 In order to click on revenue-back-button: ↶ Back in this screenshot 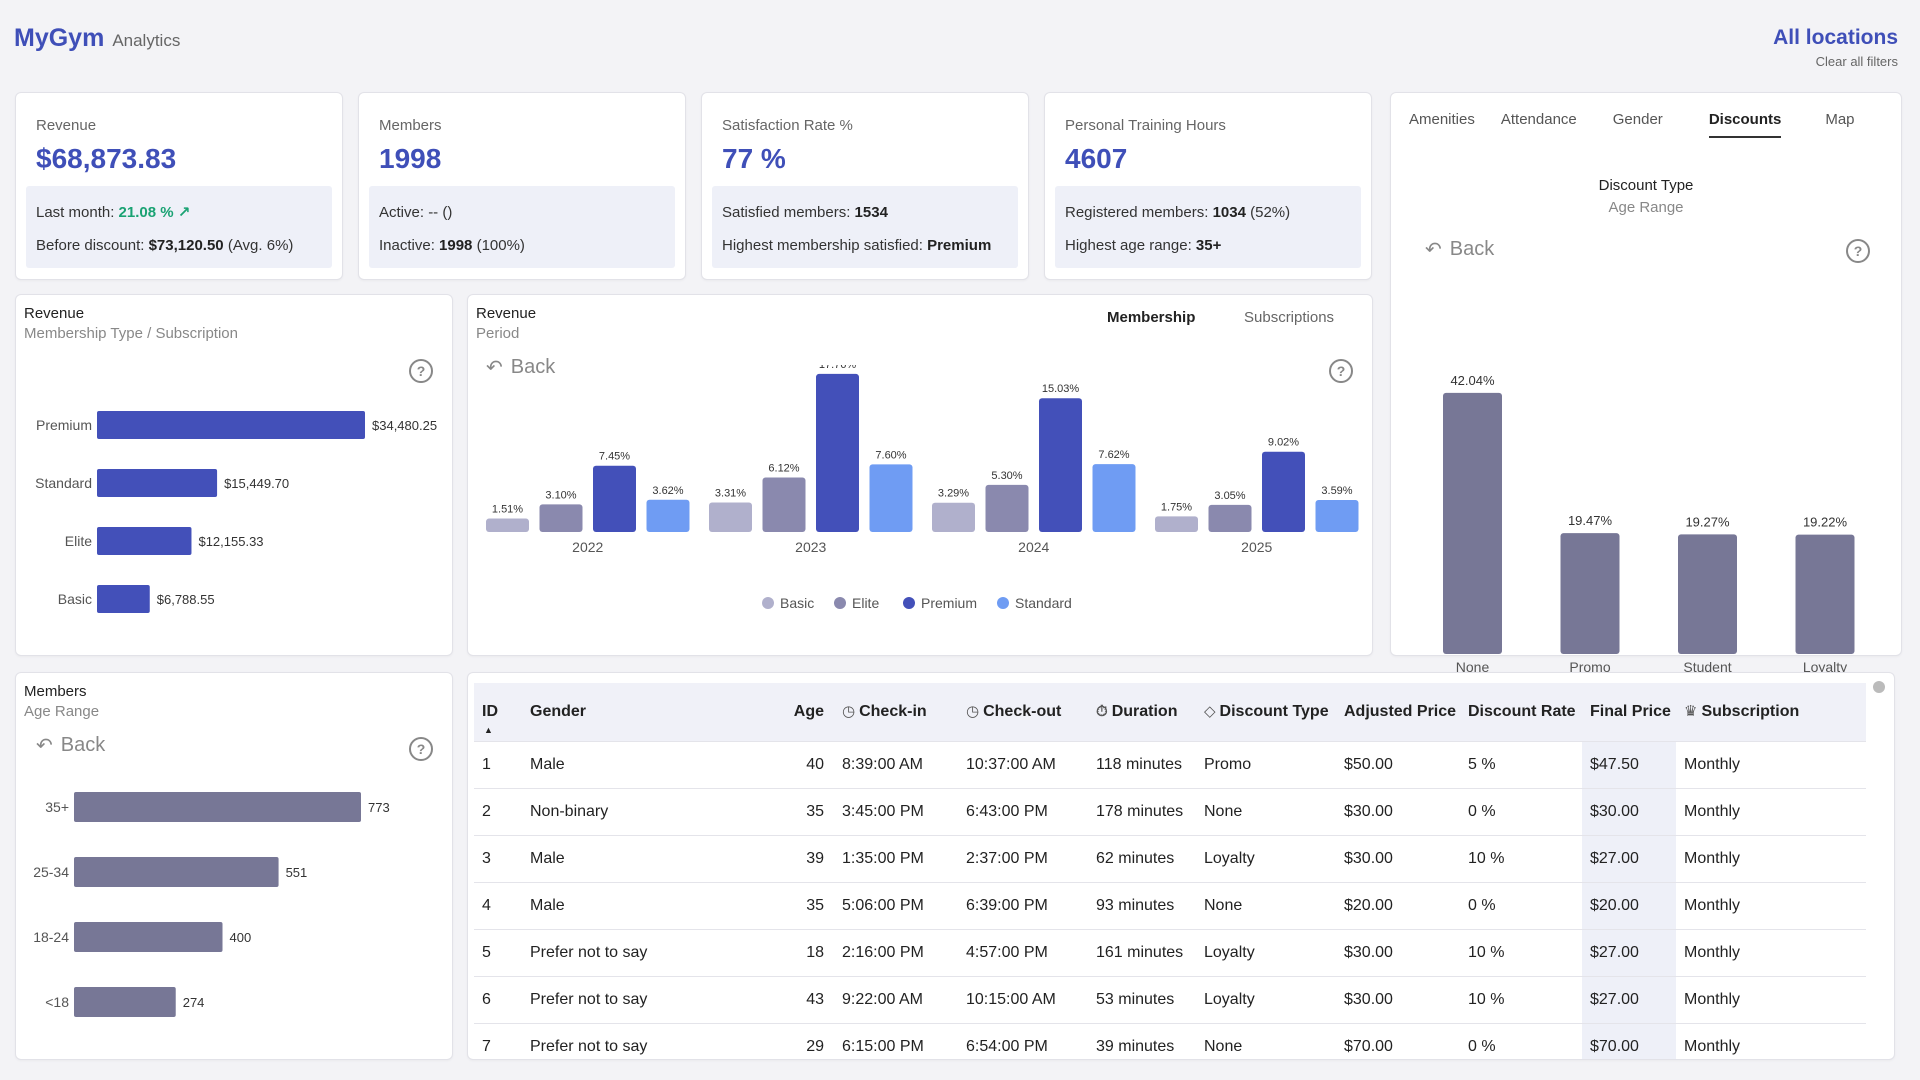, I will do `click(520, 367)`.